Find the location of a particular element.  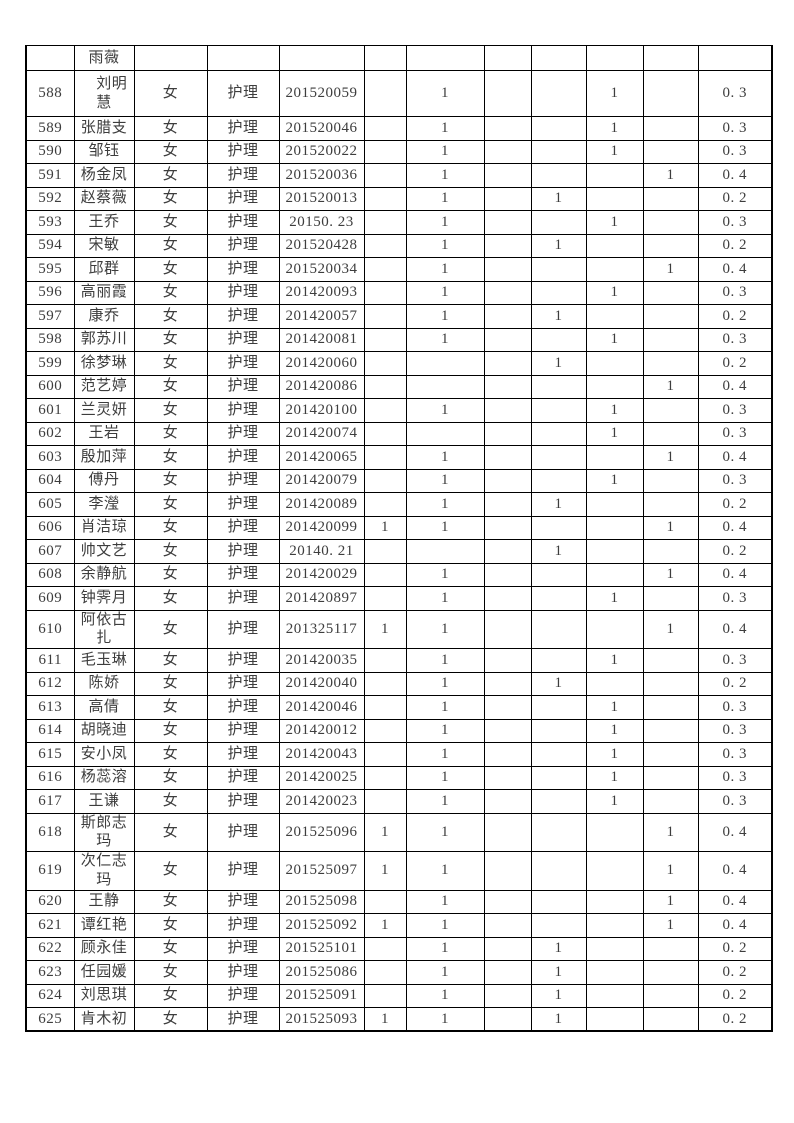

table-row: 618 斯郎志玛女护理 201525096 1 1 1 0. 4 is located at coordinates (399, 832).